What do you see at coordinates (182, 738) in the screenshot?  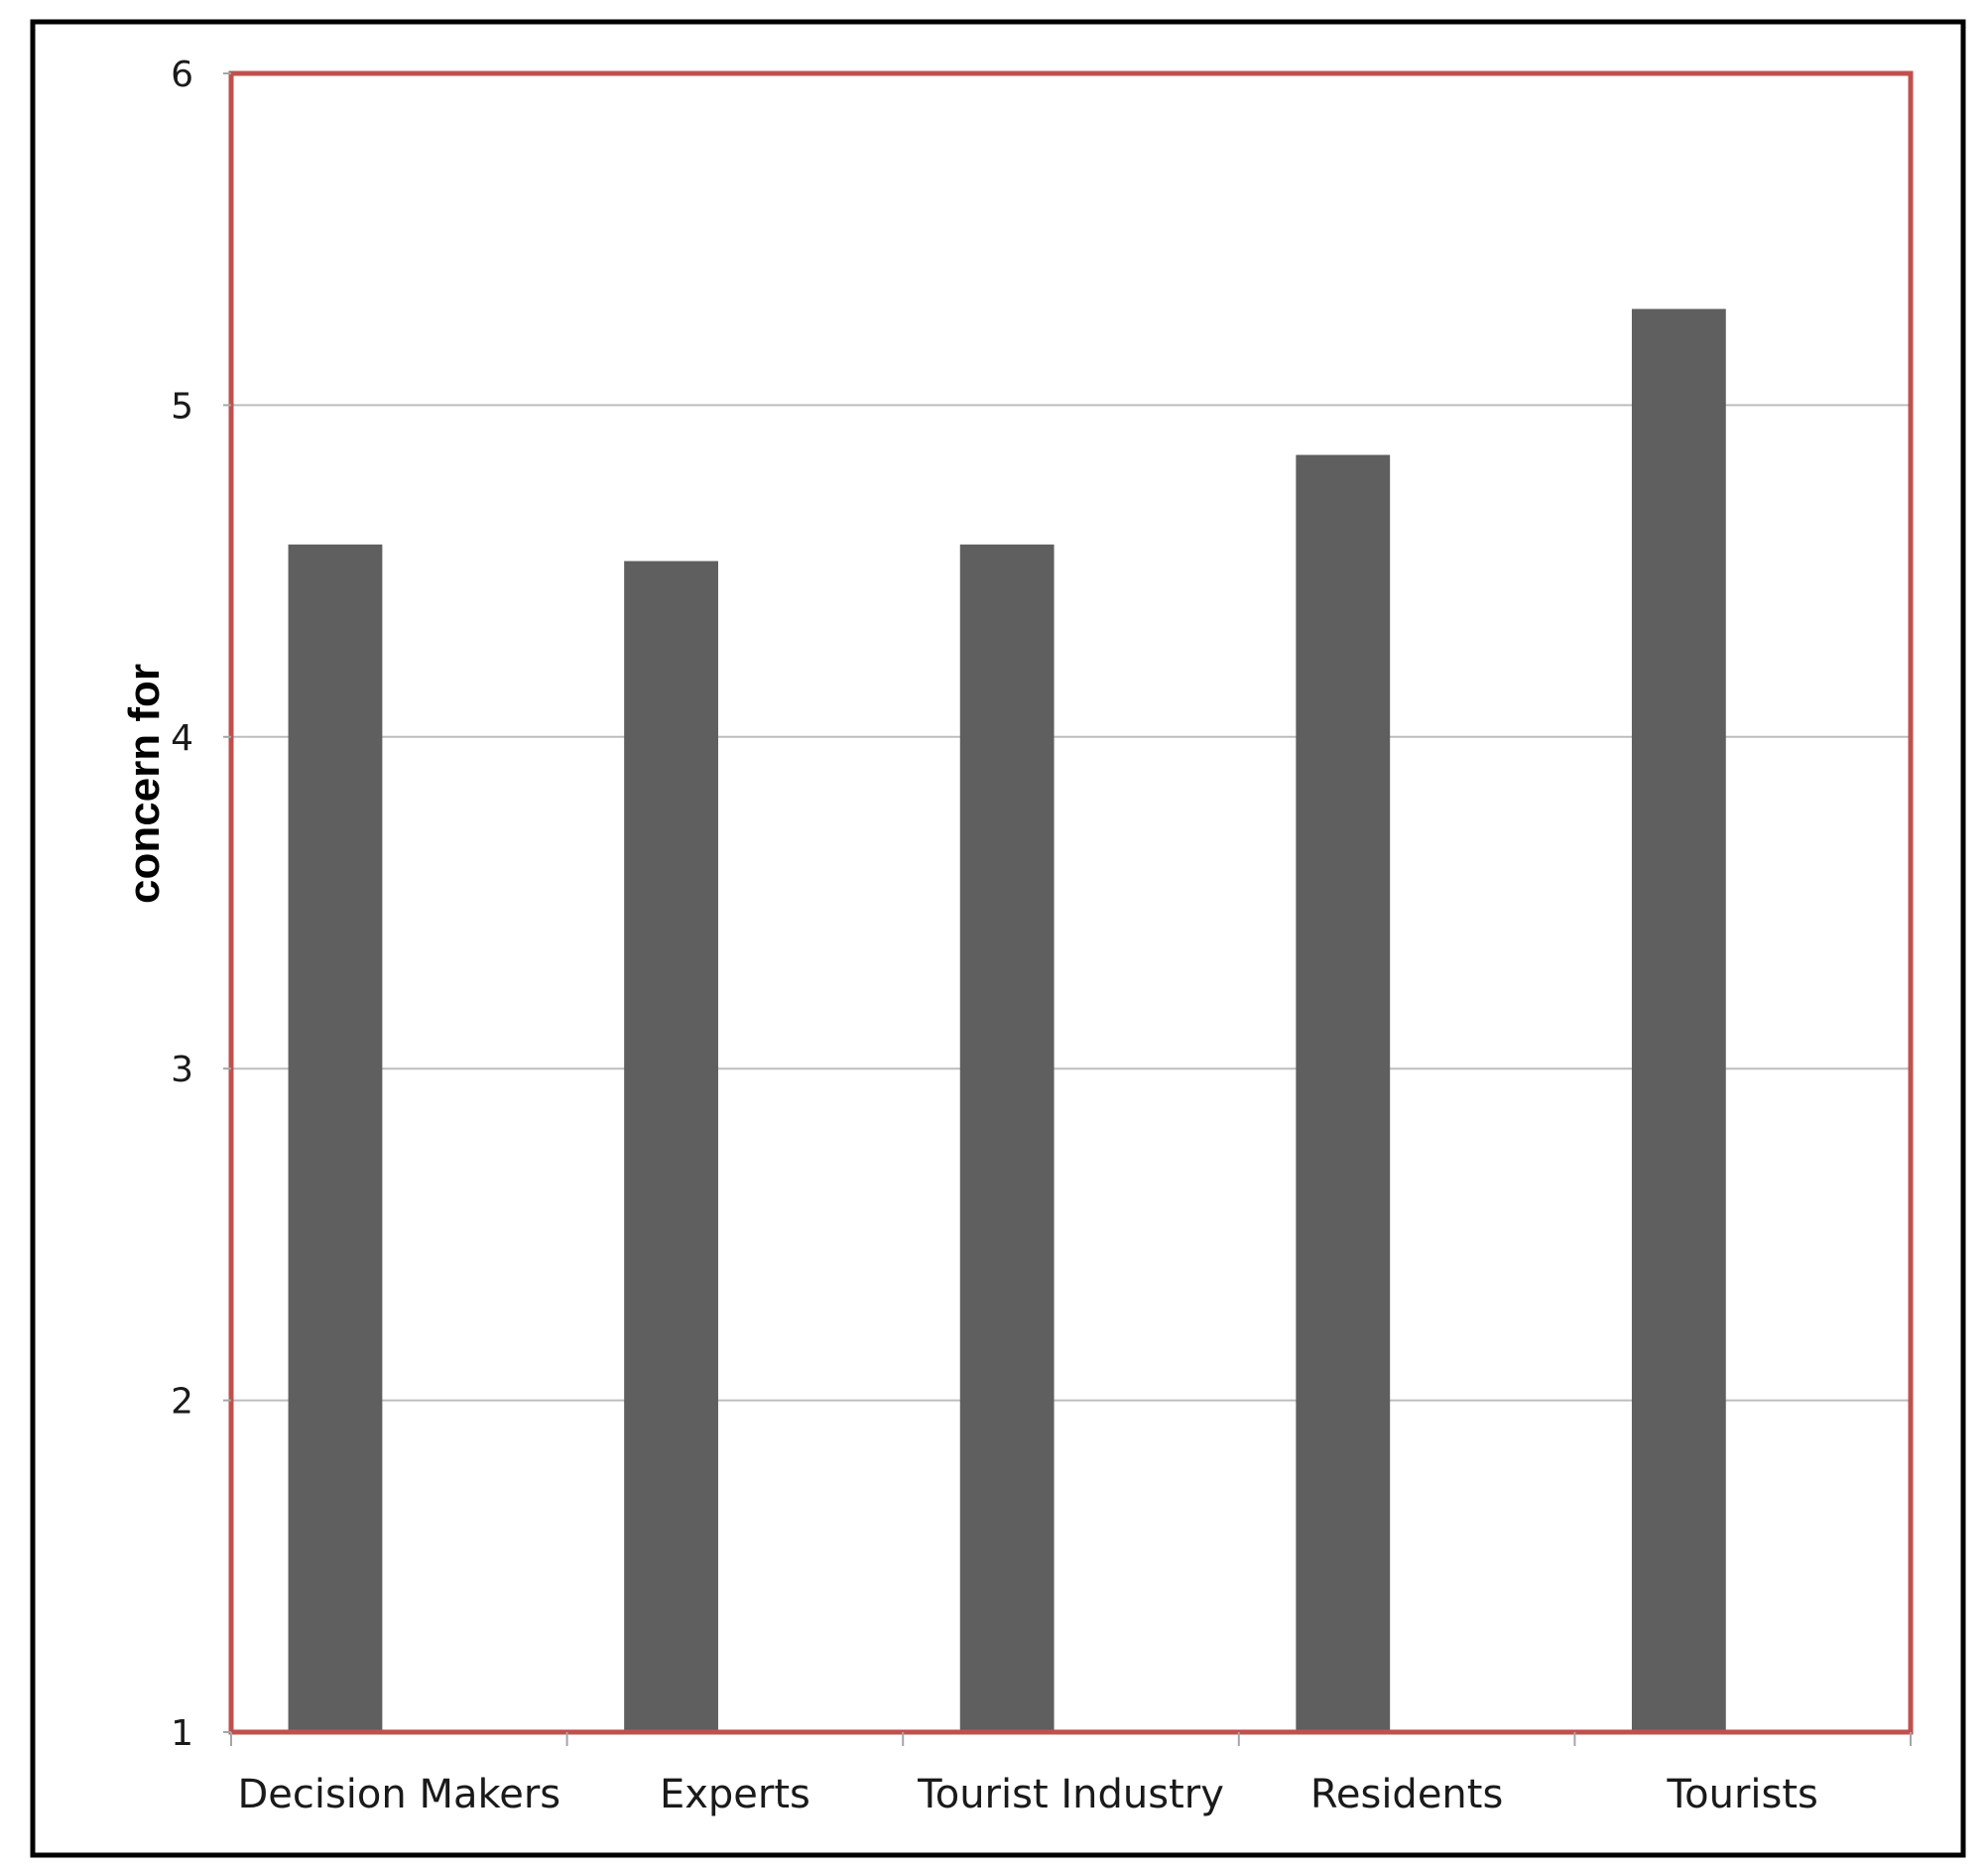 I see `y-tick-label: 4` at bounding box center [182, 738].